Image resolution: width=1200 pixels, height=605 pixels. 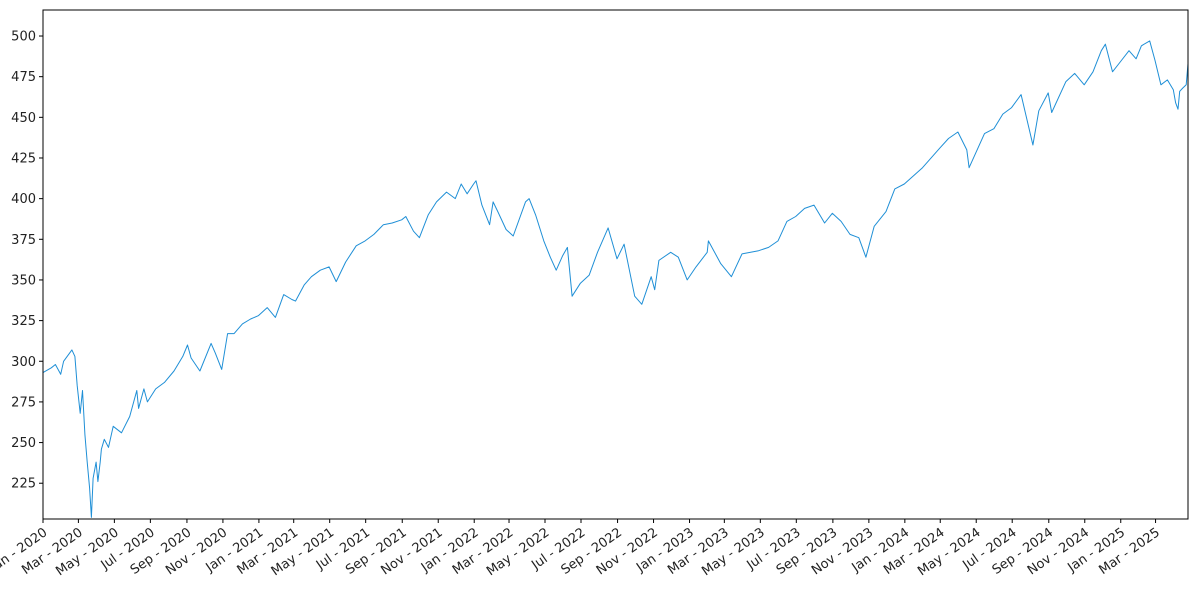 I want to click on y-tick-label: 350, so click(x=23, y=280).